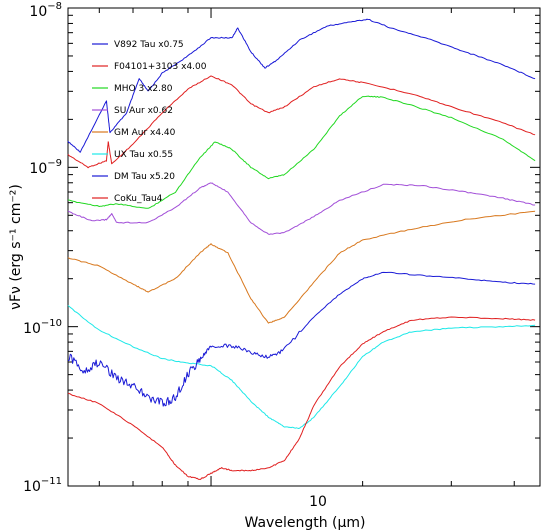 This screenshot has height=531, width=545. What do you see at coordinates (143, 111) in the screenshot?
I see `legend-label: SU Aur x0.62` at bounding box center [143, 111].